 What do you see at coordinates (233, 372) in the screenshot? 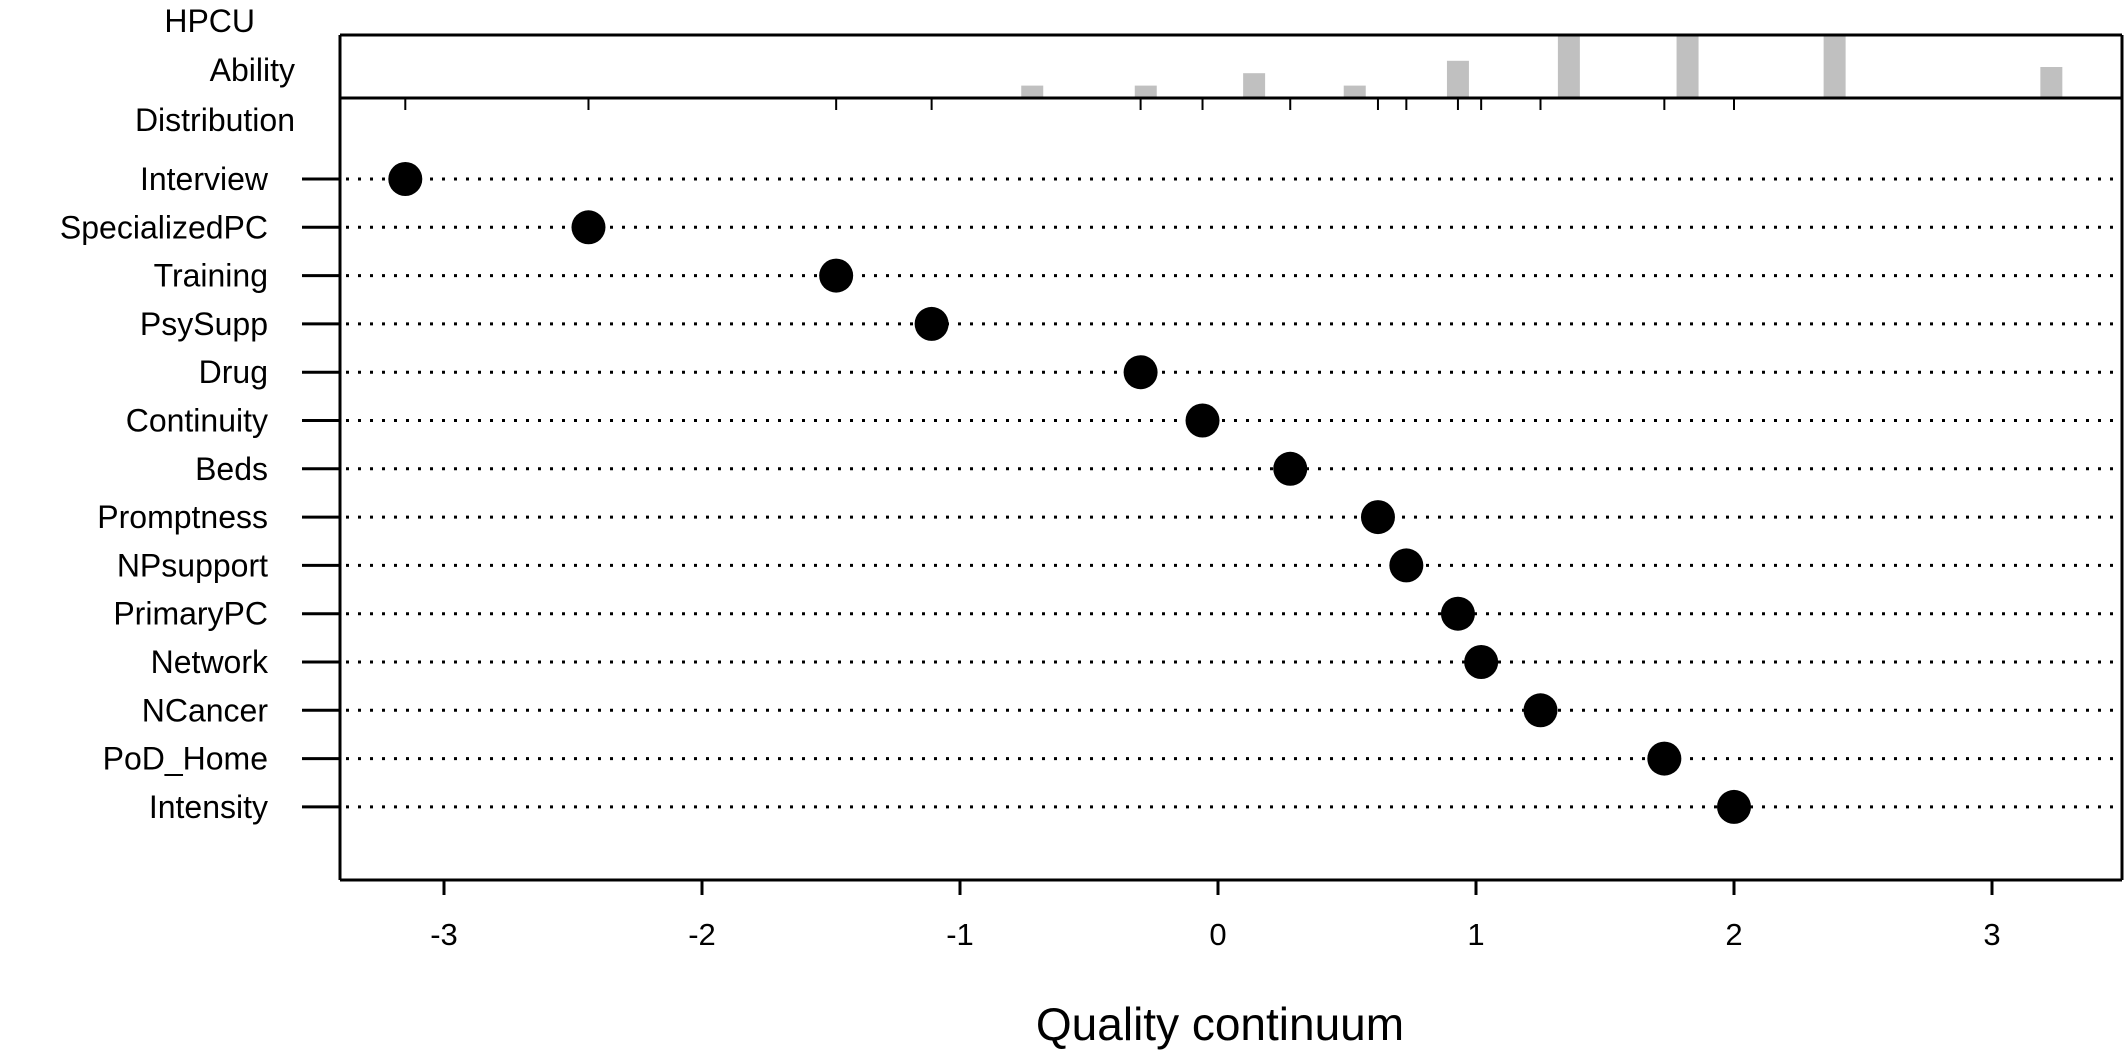
I see `item-label: Drug` at bounding box center [233, 372].